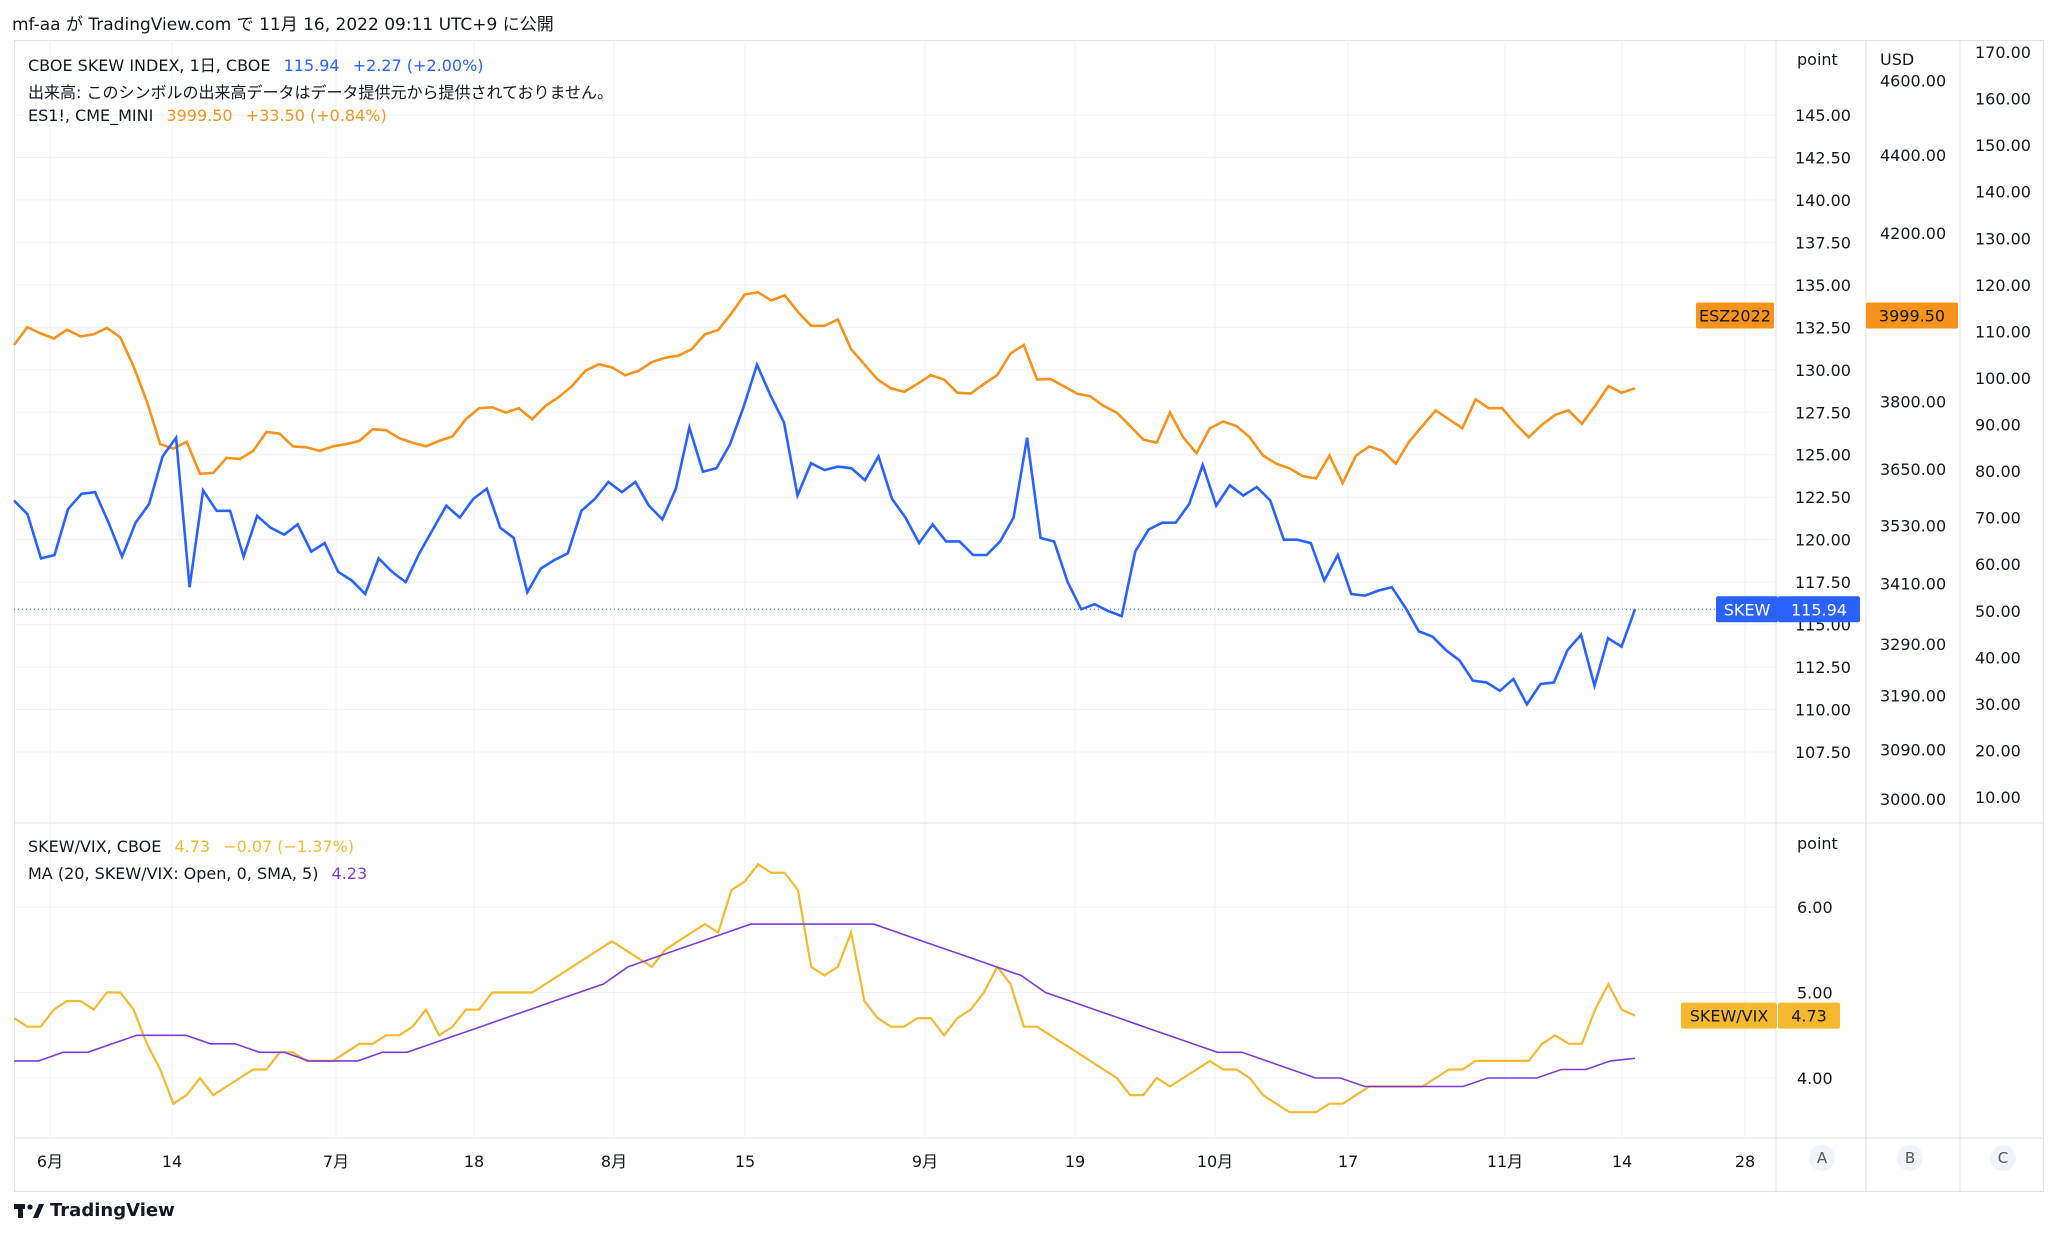 The image size is (2057, 1234). What do you see at coordinates (614, 1161) in the screenshot?
I see `time-tick-label: 8月` at bounding box center [614, 1161].